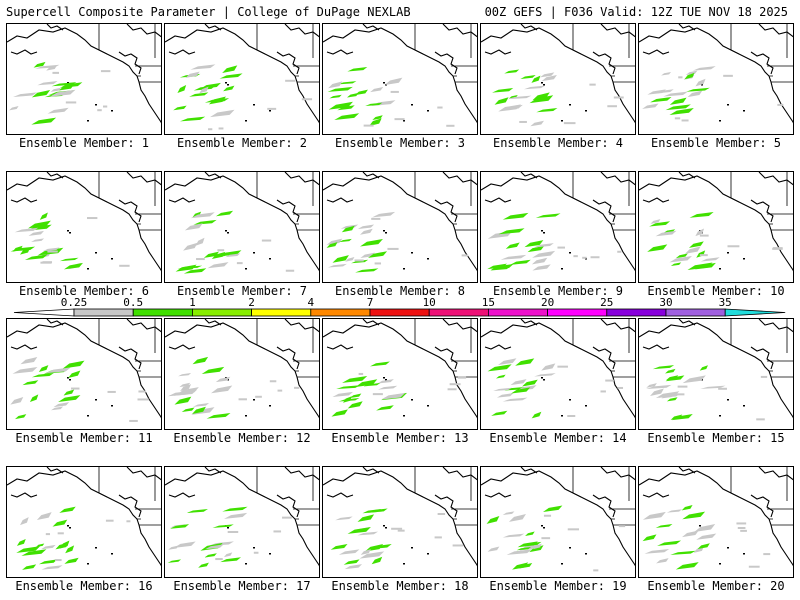  I want to click on member-label: Ensemble Member: 7, so click(242, 291).